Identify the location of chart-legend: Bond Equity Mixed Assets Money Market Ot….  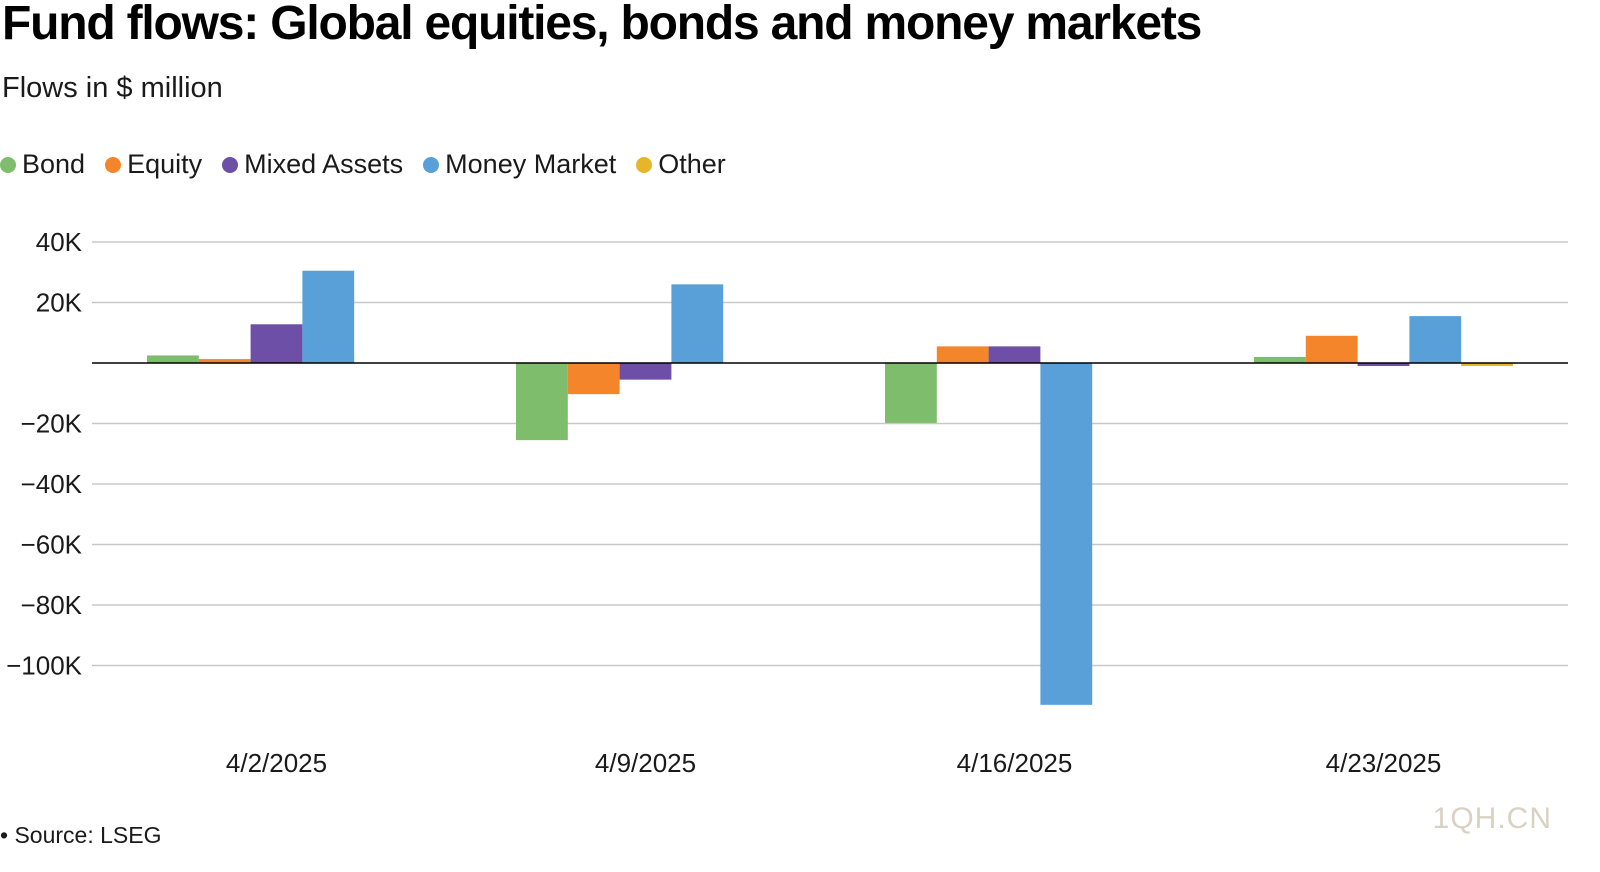
(373, 164).